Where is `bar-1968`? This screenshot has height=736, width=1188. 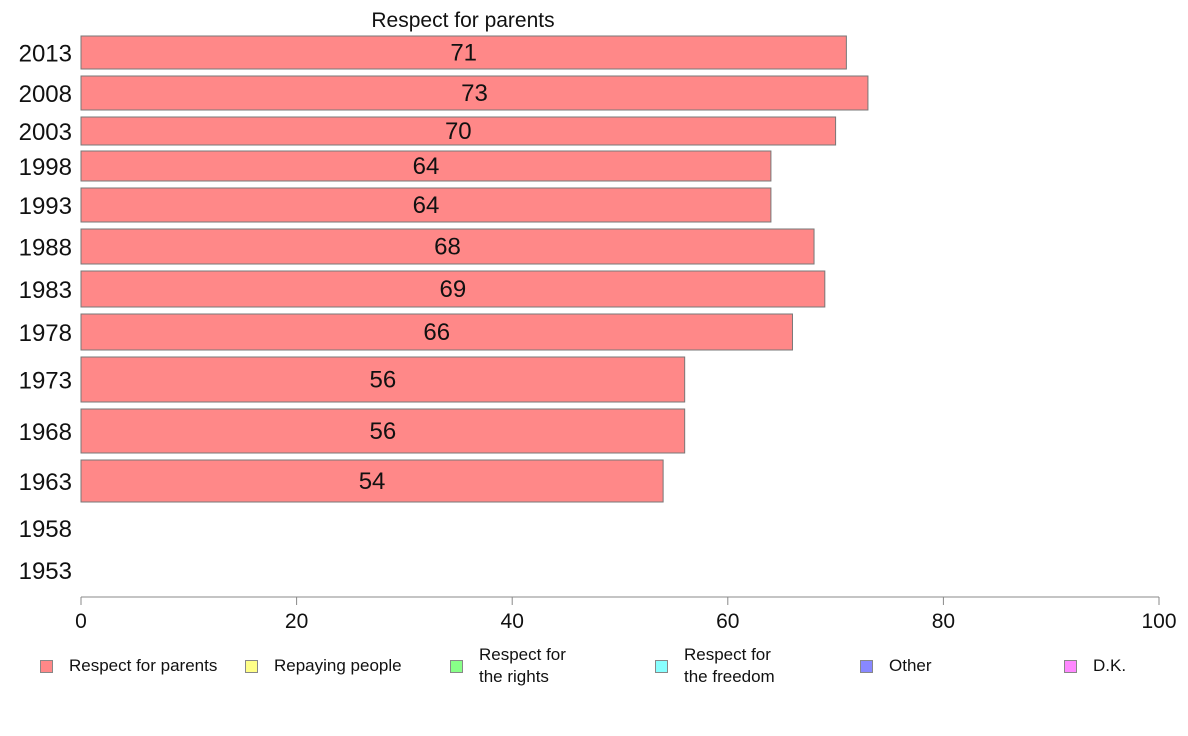
bar-1968 is located at coordinates (383, 431).